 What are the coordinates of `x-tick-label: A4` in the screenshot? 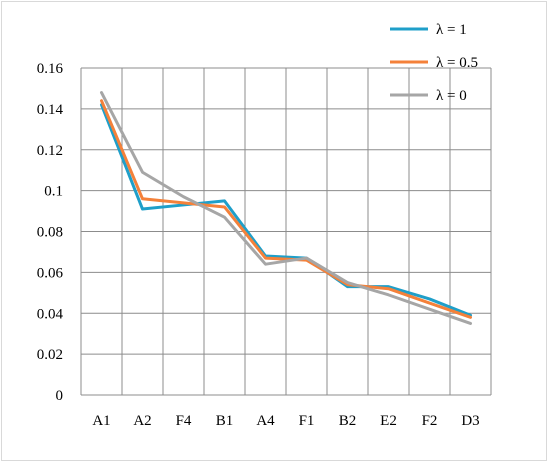 It's located at (265, 421).